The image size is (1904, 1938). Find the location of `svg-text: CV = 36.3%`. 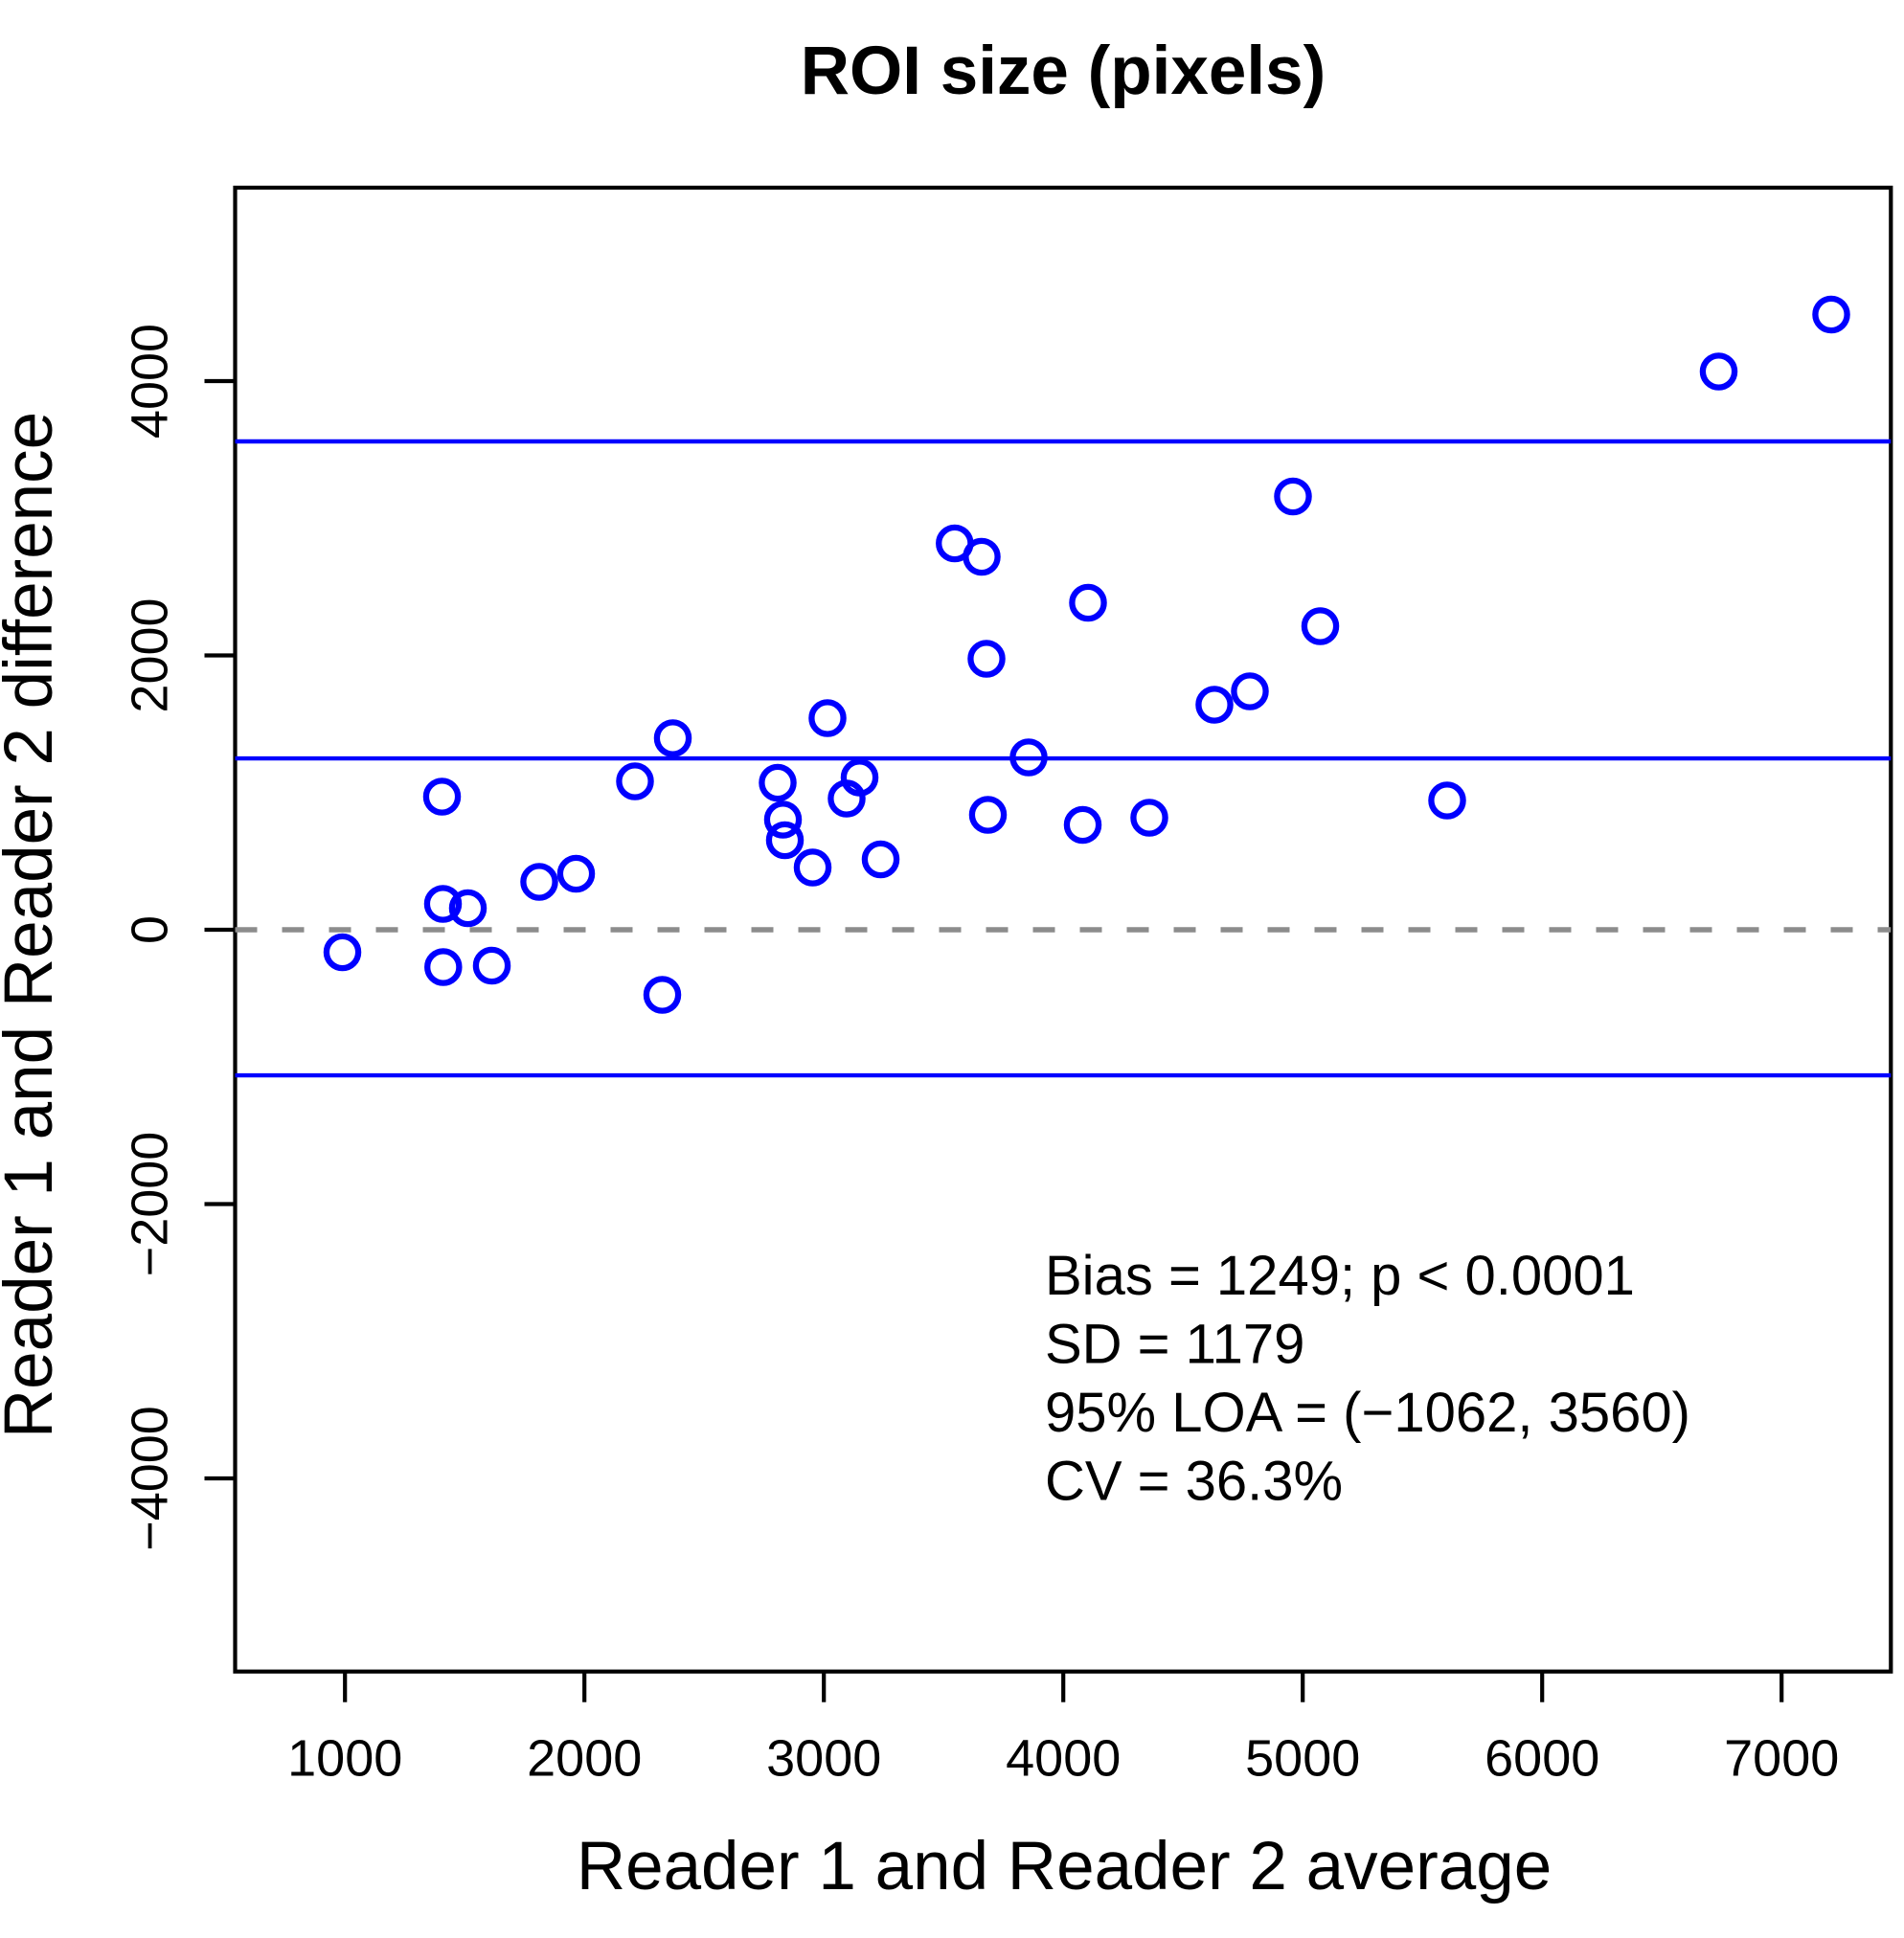

svg-text: CV = 36.3% is located at coordinates (1194, 1482).